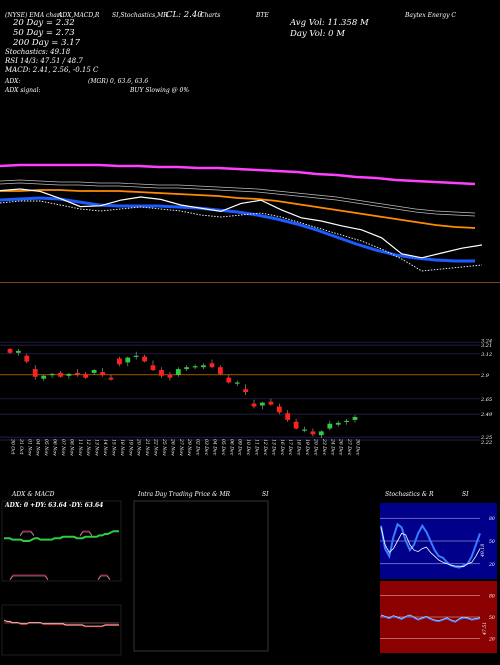 This screenshot has width=500, height=665. What do you see at coordinates (61, 630) in the screenshot?
I see `macd-box` at bounding box center [61, 630].